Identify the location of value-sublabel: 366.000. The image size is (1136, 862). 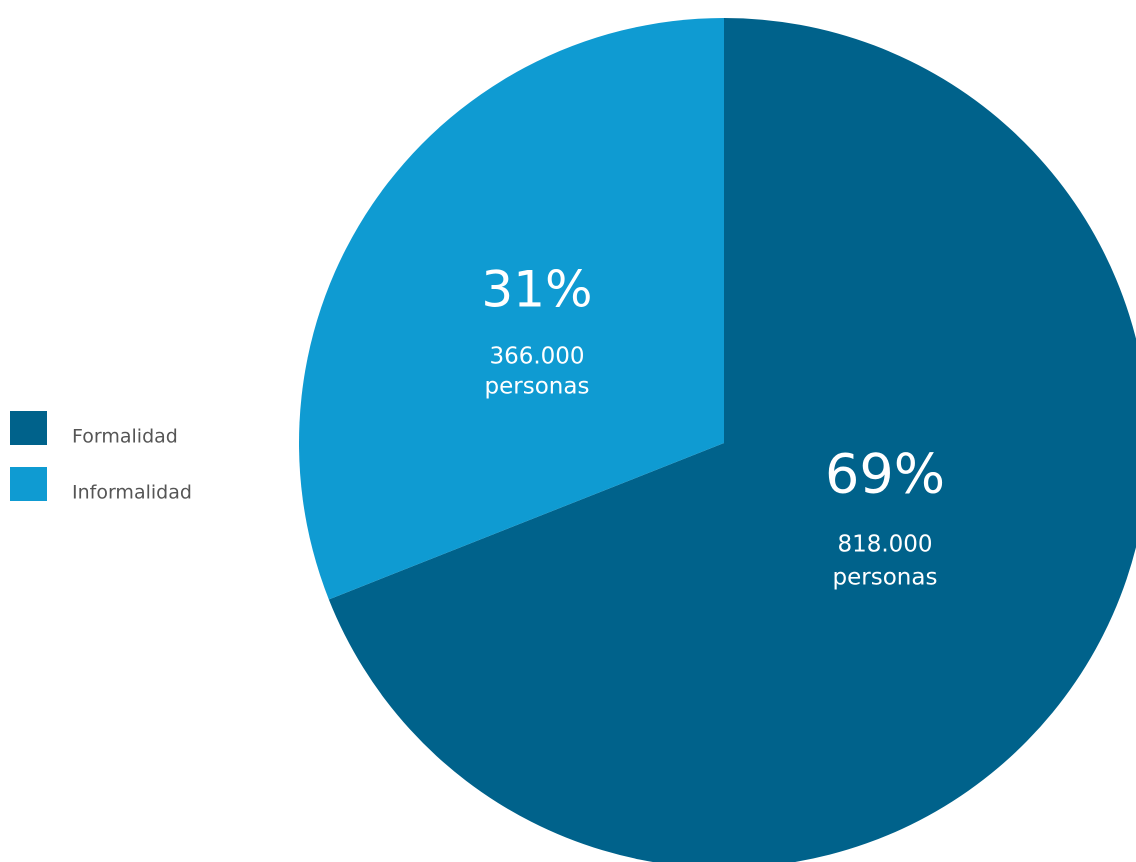
(536, 357).